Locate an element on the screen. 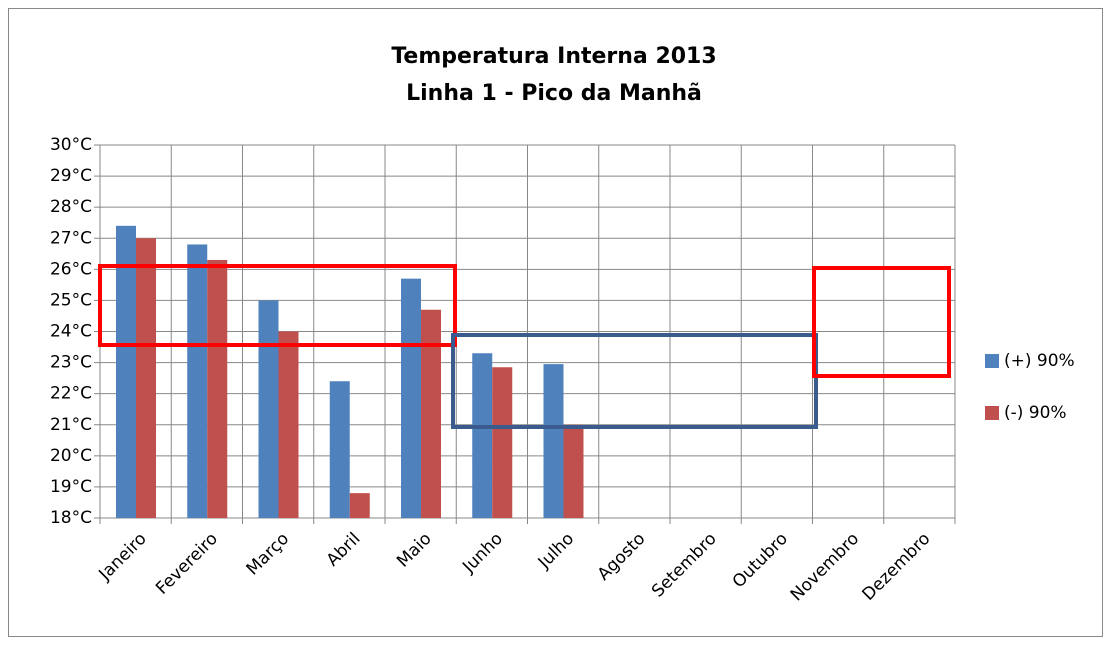  y-tick-label: 25°C is located at coordinates (71, 300).